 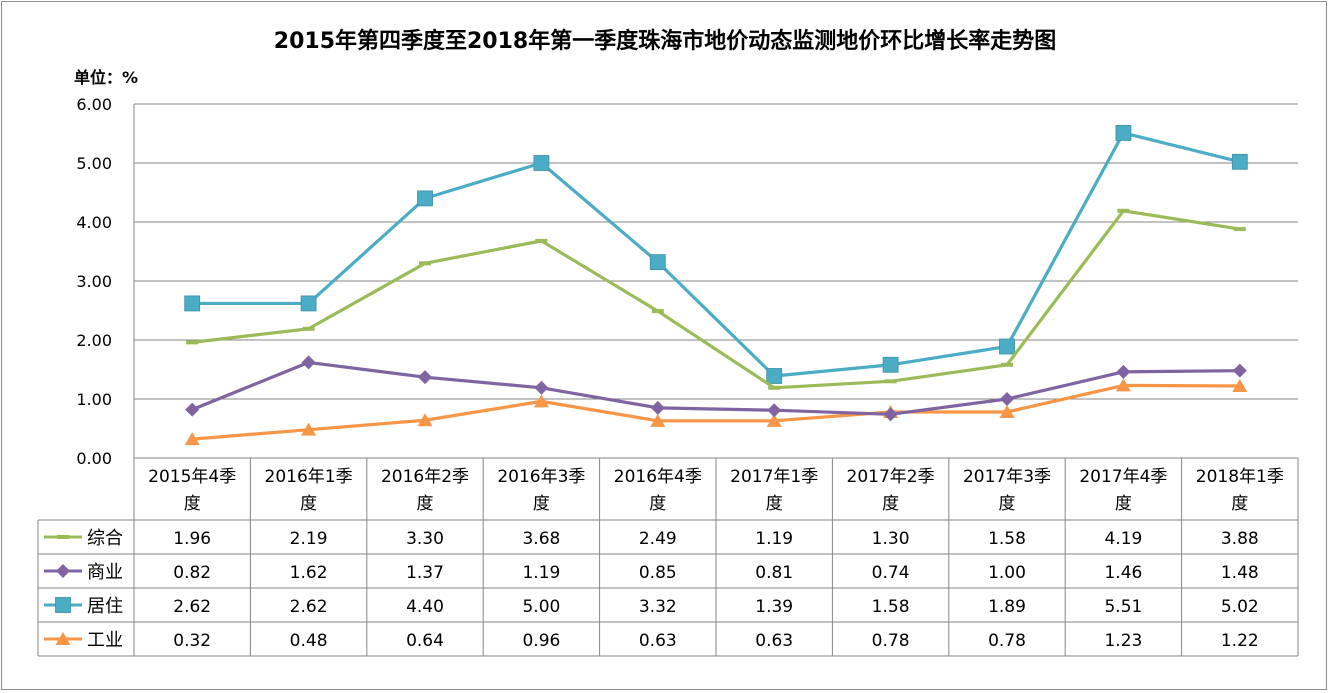 What do you see at coordinates (309, 641) in the screenshot?
I see `table-cell-value: 0.48` at bounding box center [309, 641].